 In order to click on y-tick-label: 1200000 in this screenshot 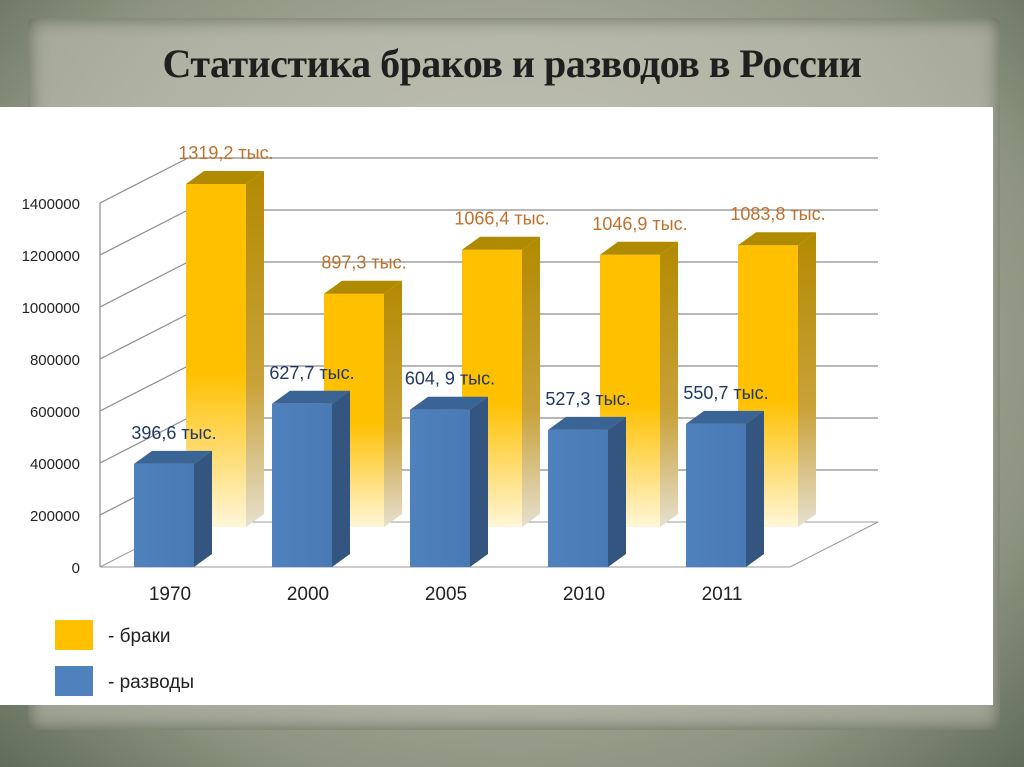, I will do `click(51, 256)`.